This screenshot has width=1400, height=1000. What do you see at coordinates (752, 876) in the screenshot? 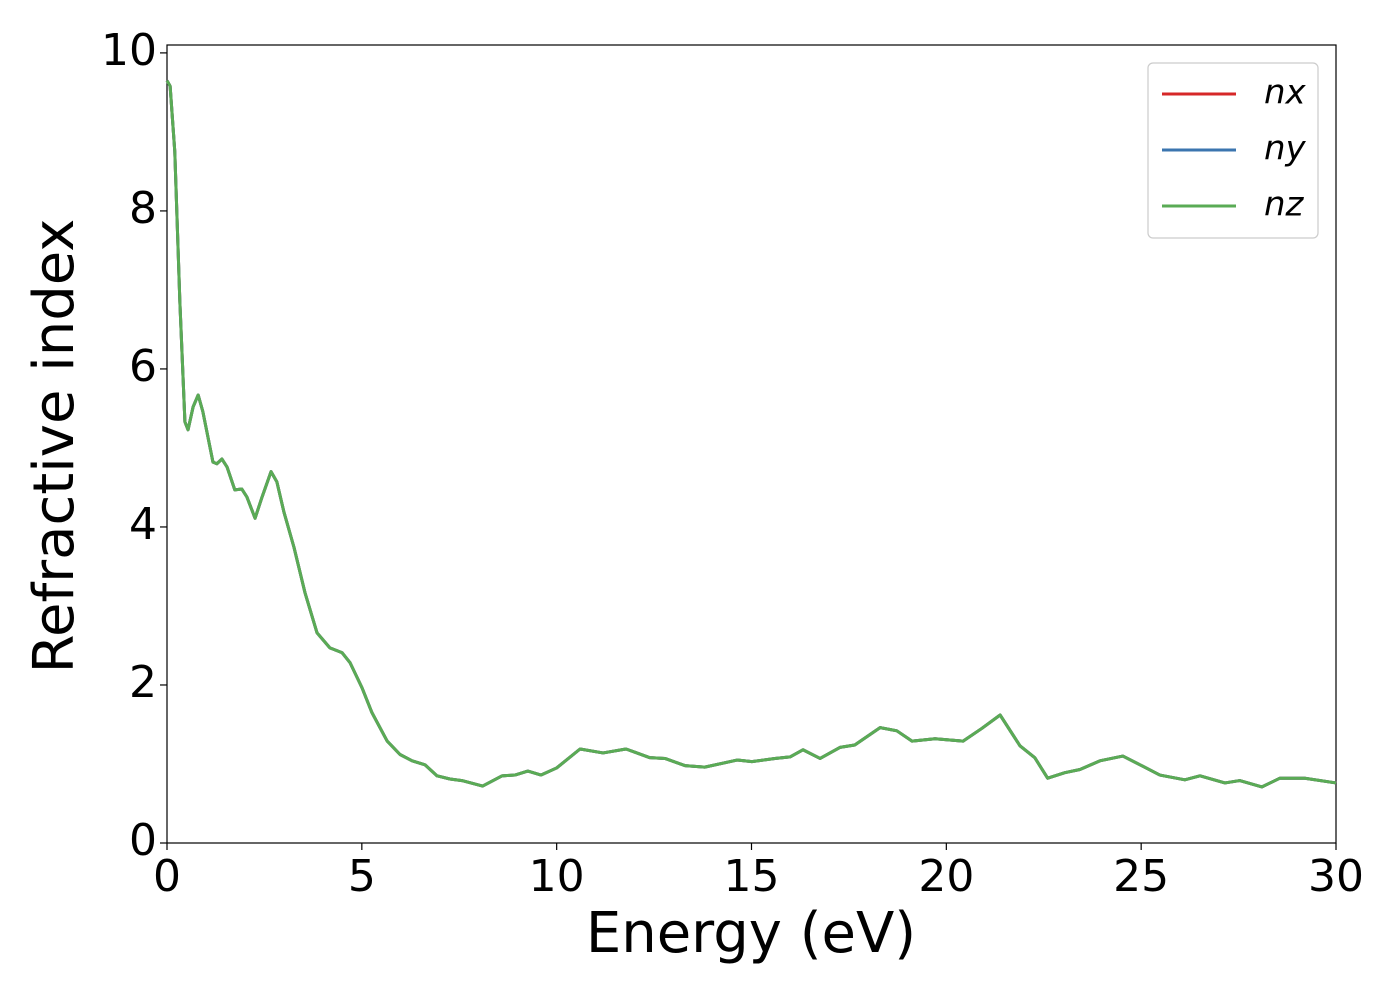
I see `x-tick-label: 15` at bounding box center [752, 876].